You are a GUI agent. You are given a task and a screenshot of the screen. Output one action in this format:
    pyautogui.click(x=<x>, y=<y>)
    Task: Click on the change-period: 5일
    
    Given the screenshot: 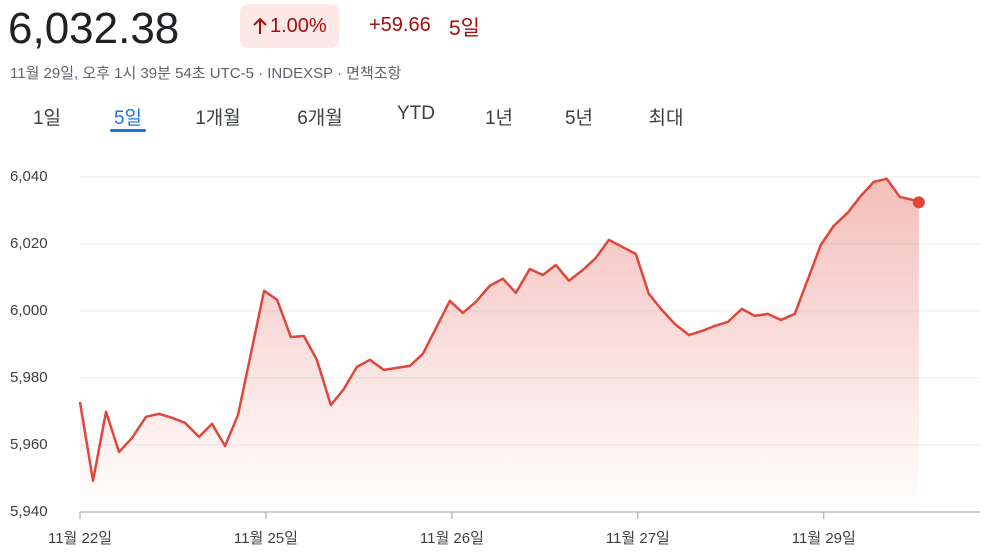 What is the action you would take?
    pyautogui.click(x=464, y=28)
    